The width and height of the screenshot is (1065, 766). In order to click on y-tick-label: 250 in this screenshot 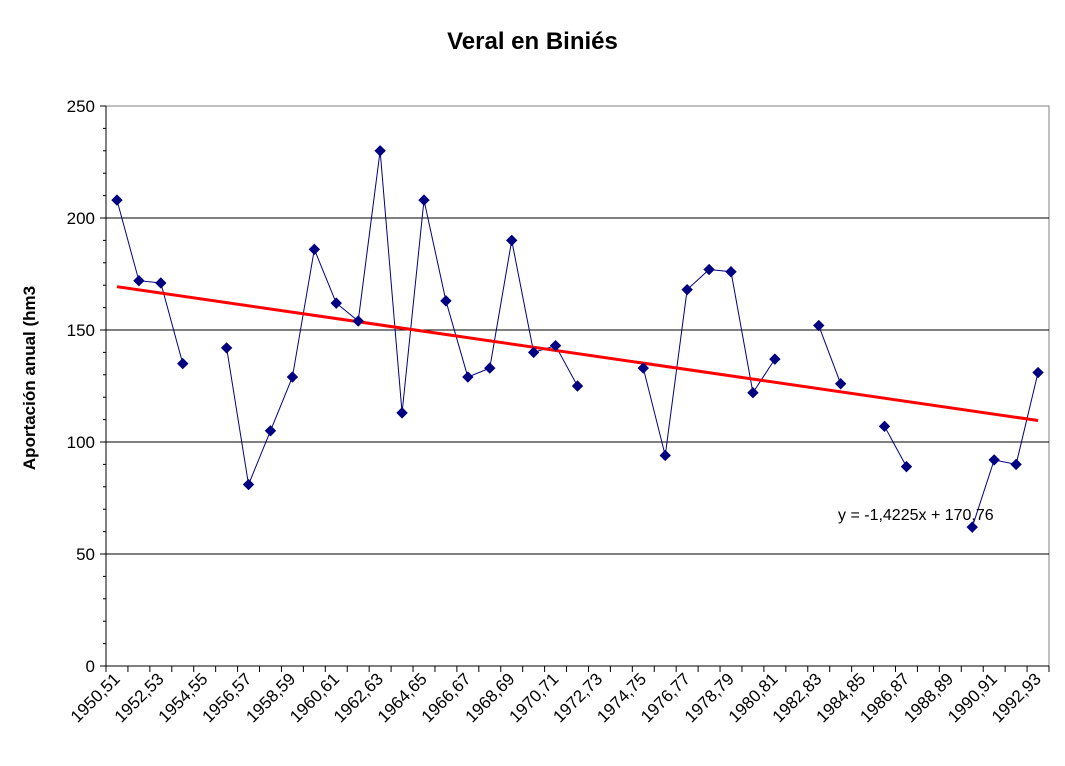, I will do `click(81, 106)`.